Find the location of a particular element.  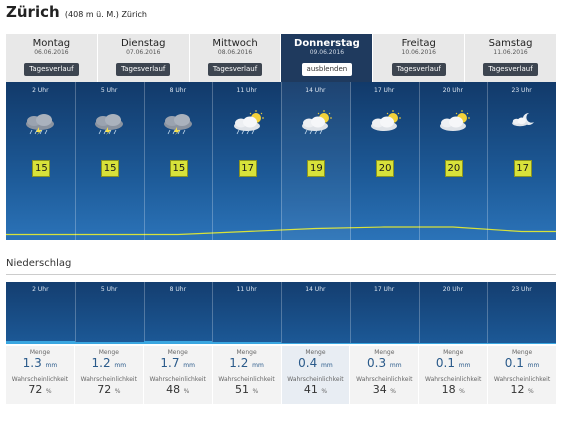

precip-column: 8 Uhr is located at coordinates (178, 313).